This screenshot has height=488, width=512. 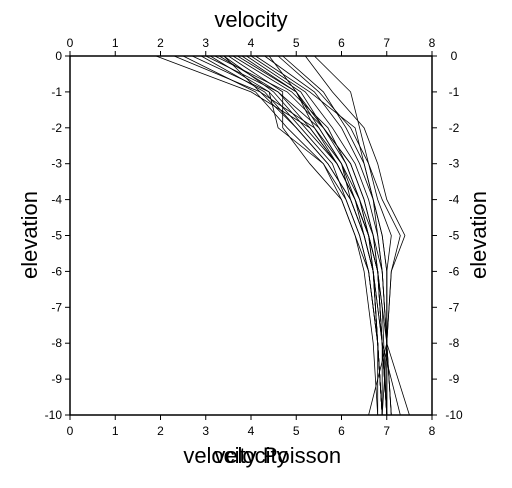 I want to click on x-bottom-tick-label-2: 2, so click(x=160, y=431).